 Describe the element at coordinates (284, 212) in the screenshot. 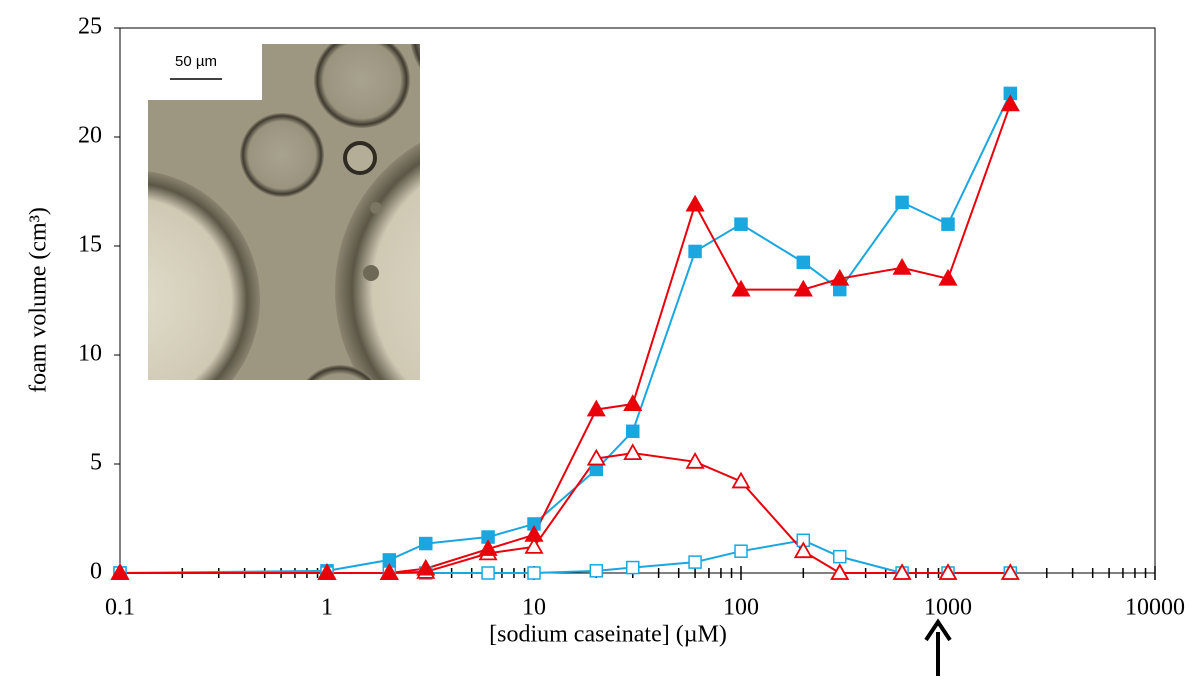

I see `inset-photo: 50 µm` at that location.